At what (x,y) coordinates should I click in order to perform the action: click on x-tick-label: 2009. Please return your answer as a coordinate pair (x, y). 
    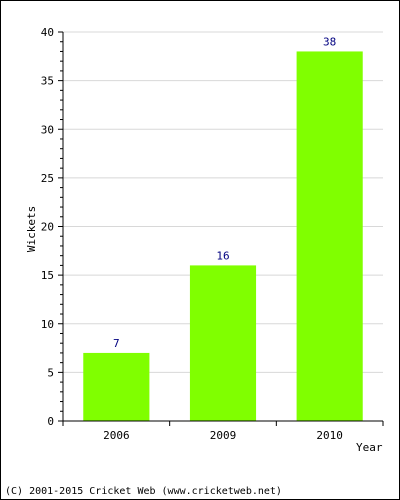
    Looking at the image, I should click on (223, 435).